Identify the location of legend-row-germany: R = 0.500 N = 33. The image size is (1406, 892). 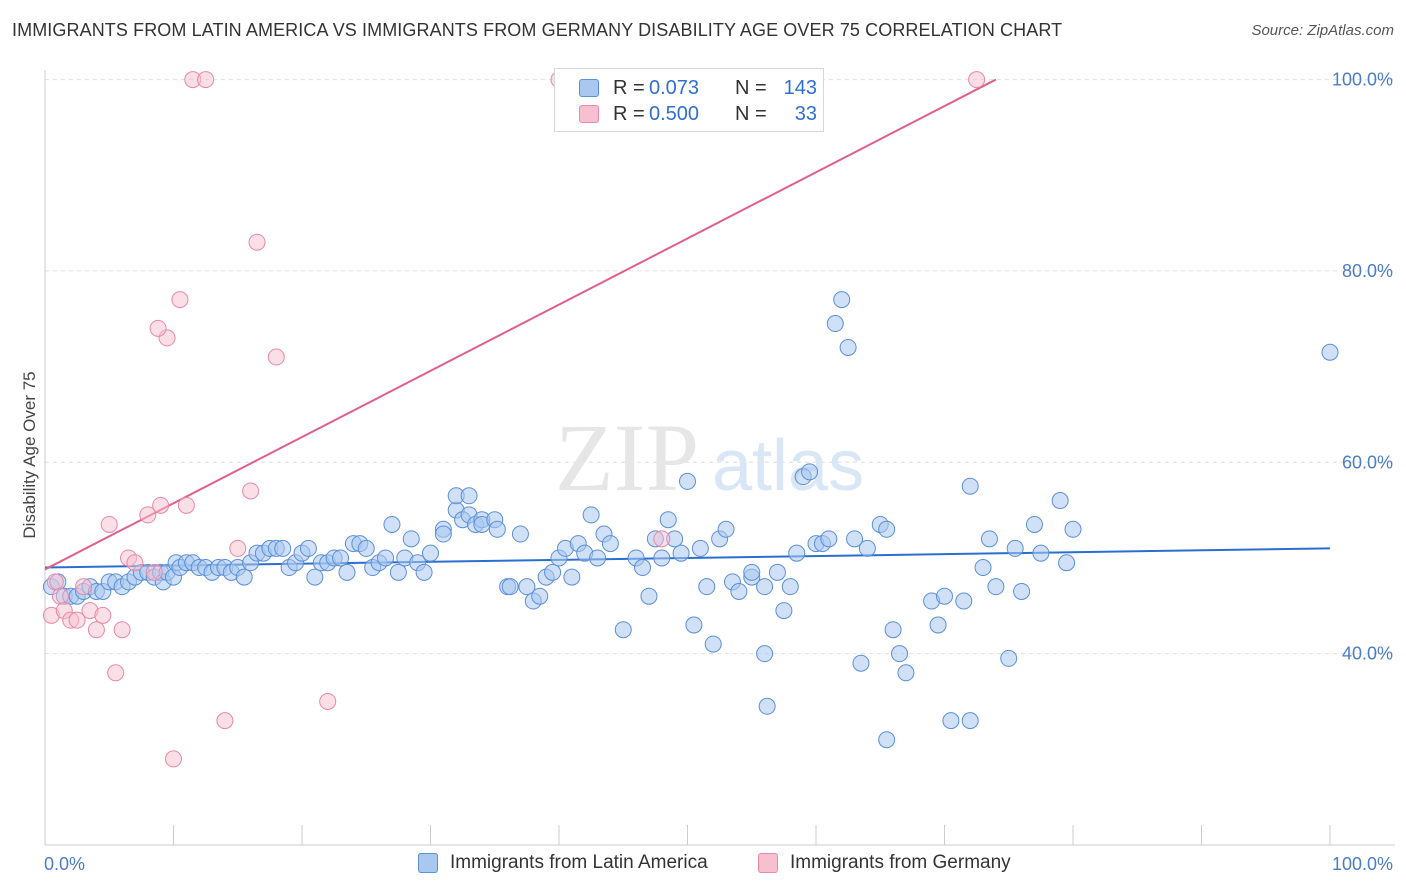
(698, 114).